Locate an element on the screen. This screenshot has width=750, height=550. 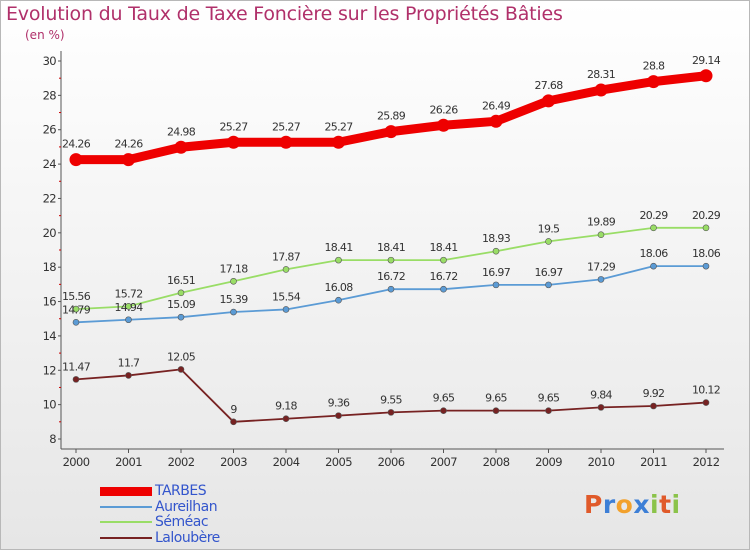
y-tick-label: 8 is located at coordinates (52, 439).